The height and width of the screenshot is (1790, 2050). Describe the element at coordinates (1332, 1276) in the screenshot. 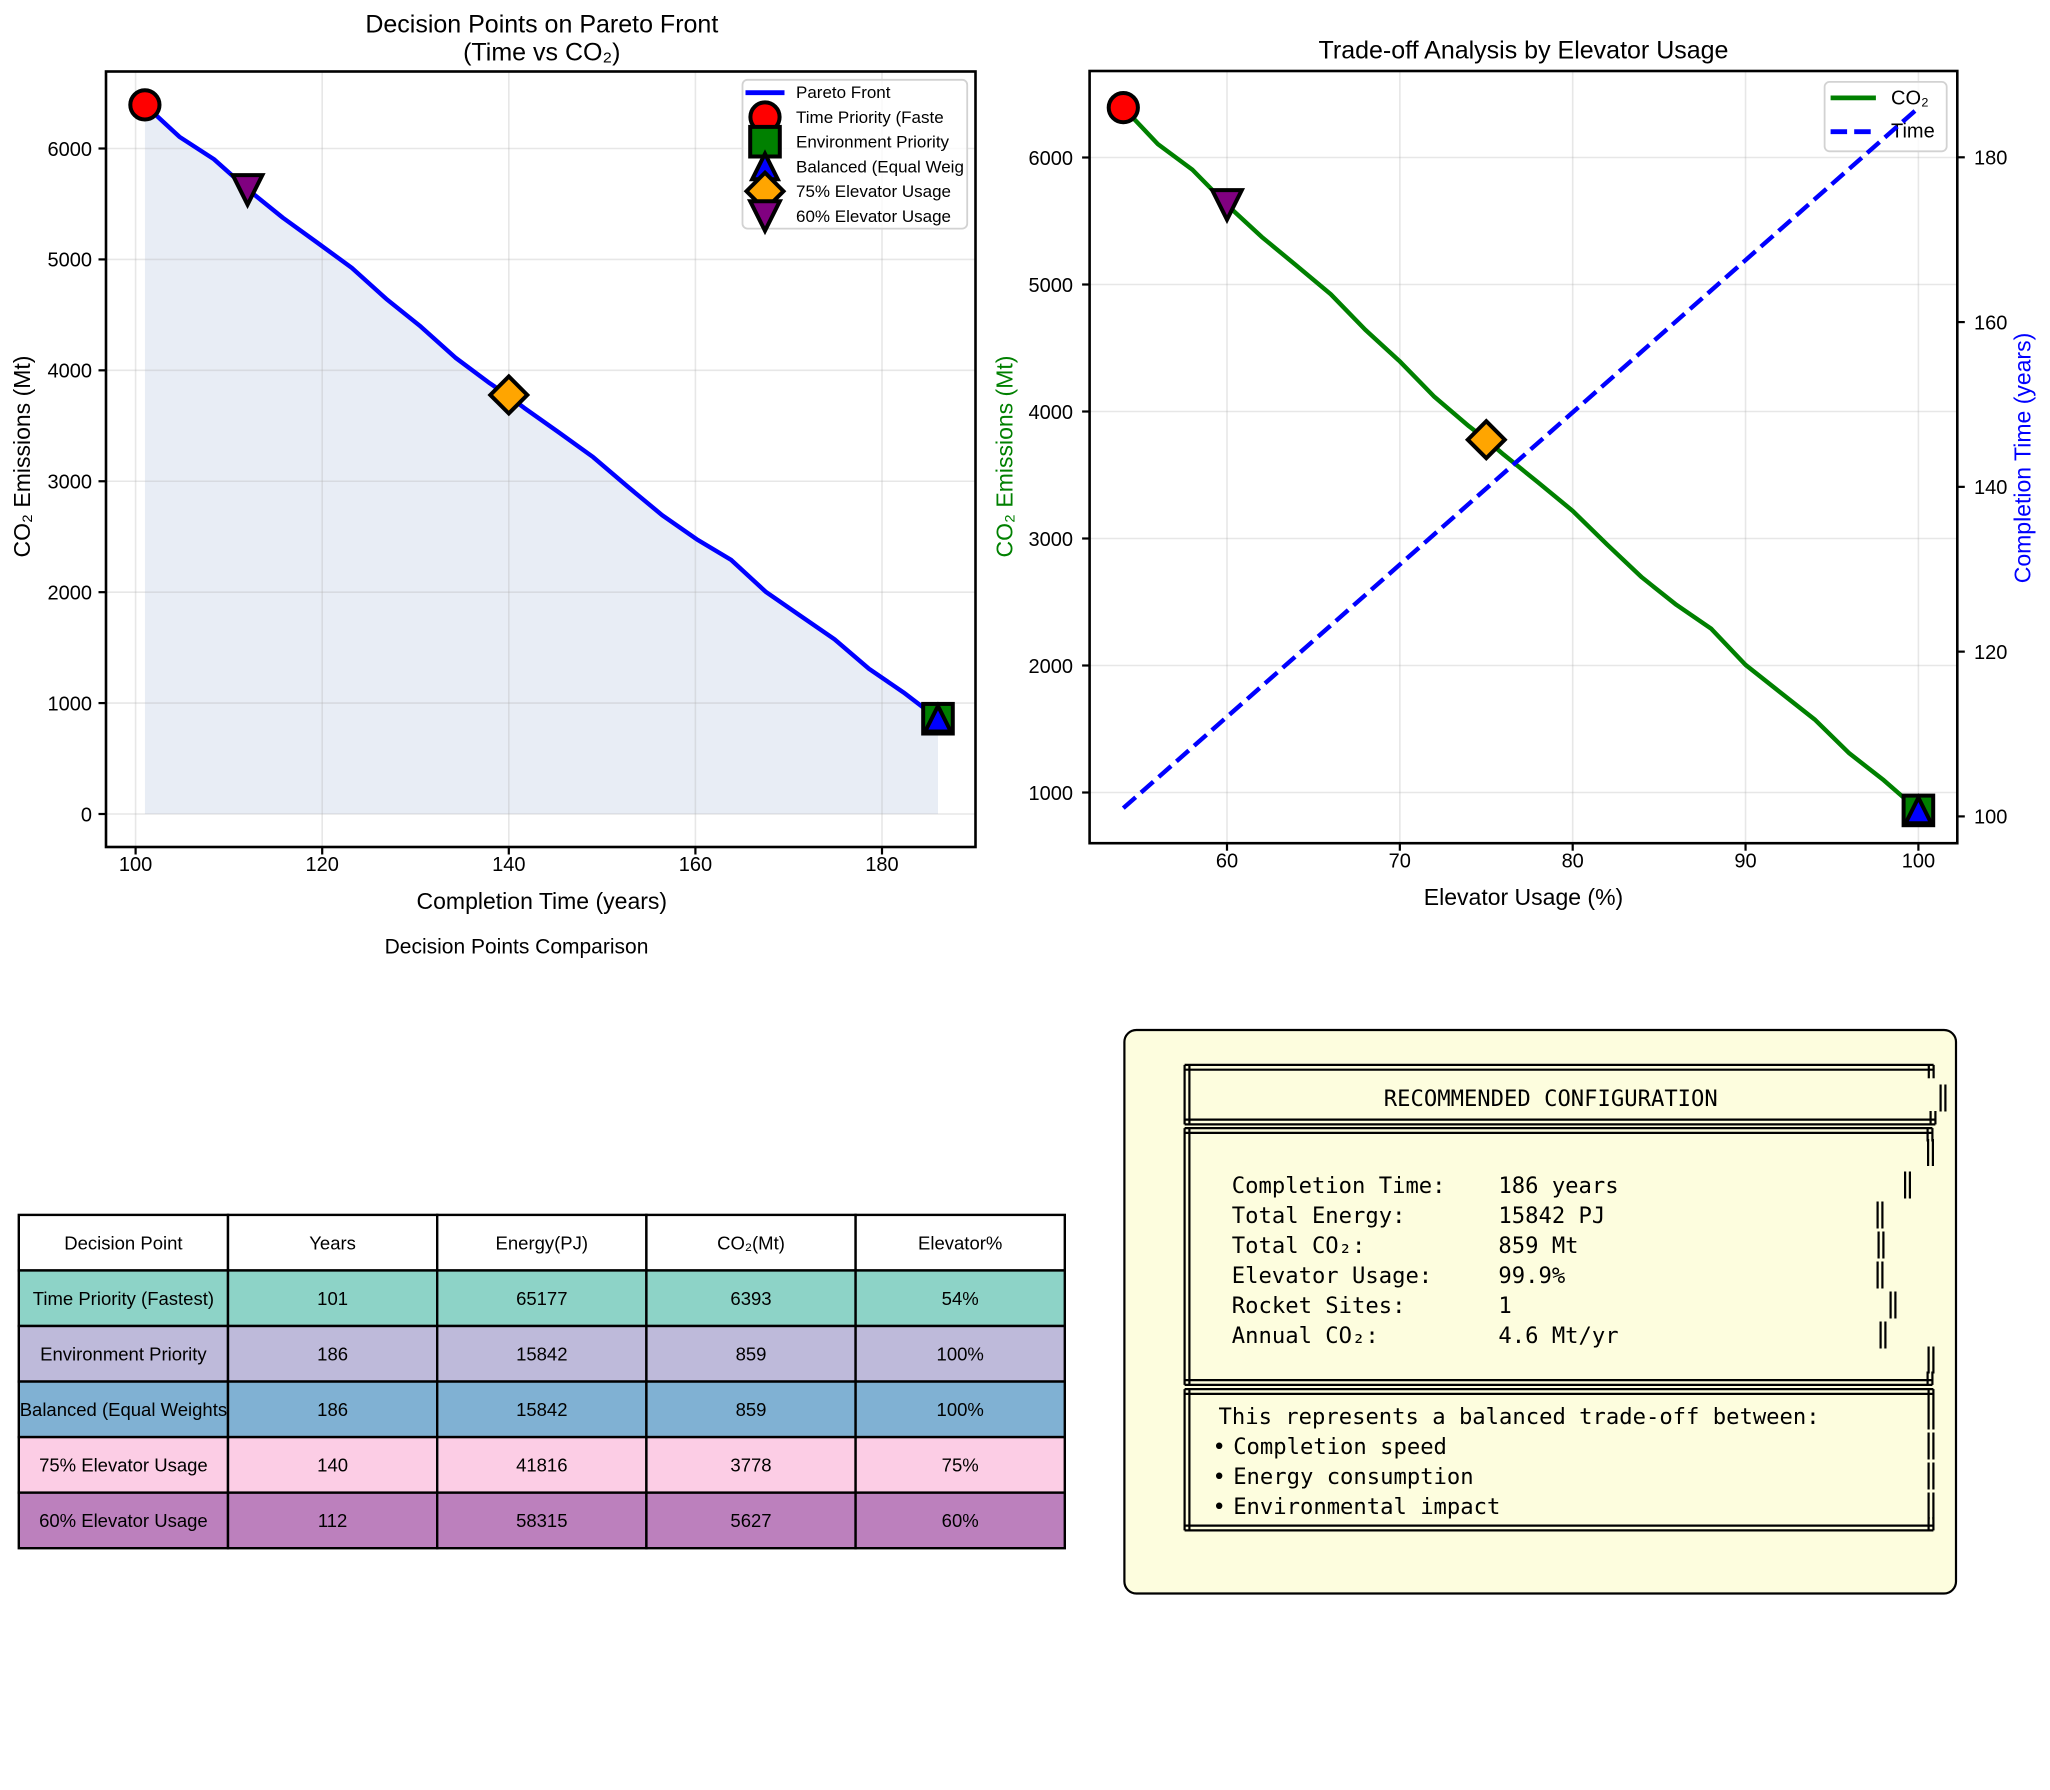

I see `svg-text: Elevator Usage:` at that location.